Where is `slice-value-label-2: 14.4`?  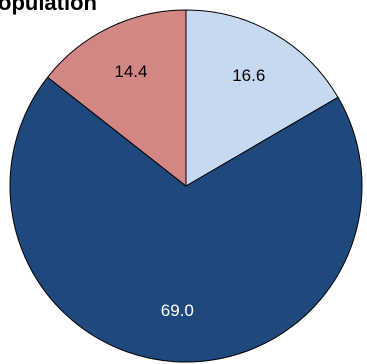 slice-value-label-2: 14.4 is located at coordinates (130, 71).